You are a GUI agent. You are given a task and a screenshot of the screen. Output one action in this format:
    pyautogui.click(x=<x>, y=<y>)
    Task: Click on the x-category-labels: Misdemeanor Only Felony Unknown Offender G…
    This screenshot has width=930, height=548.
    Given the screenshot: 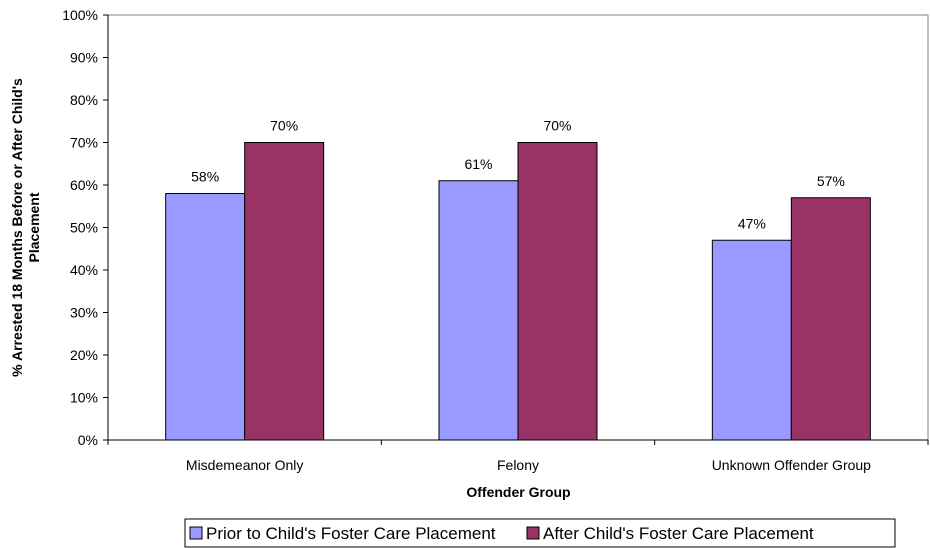 What is the action you would take?
    pyautogui.click(x=518, y=456)
    